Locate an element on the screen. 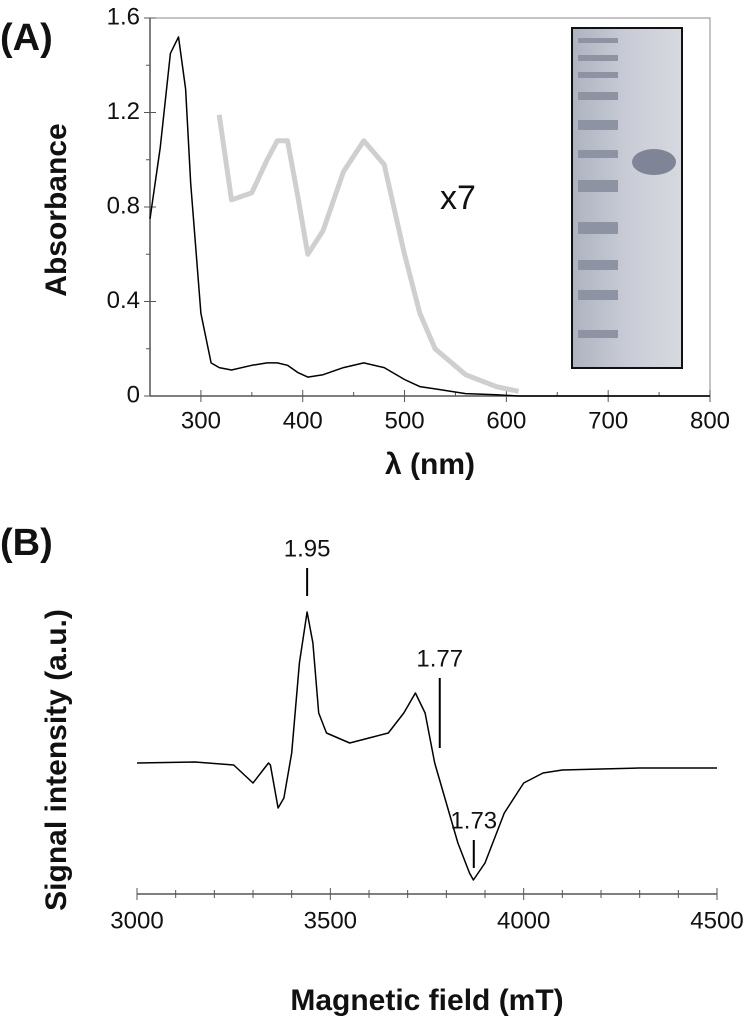 This screenshot has width=750, height=1029. y-tick-label: 0 is located at coordinates (133, 394).